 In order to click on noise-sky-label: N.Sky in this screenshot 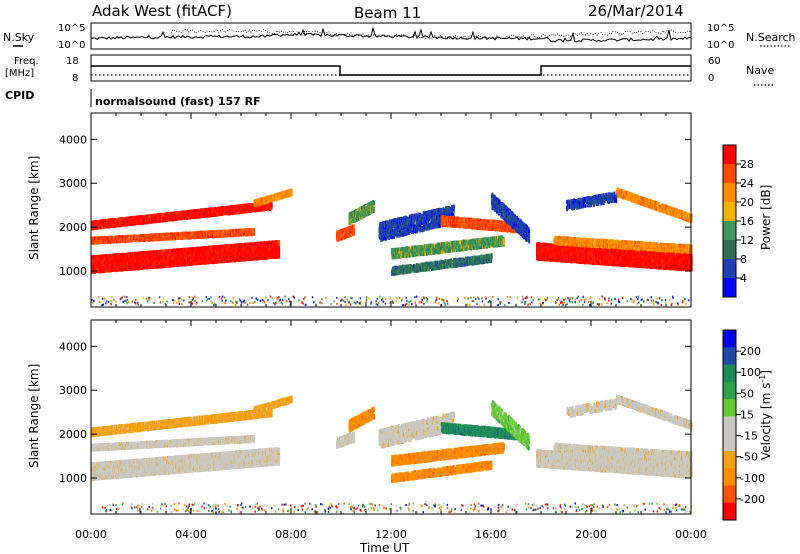, I will do `click(19, 37)`.